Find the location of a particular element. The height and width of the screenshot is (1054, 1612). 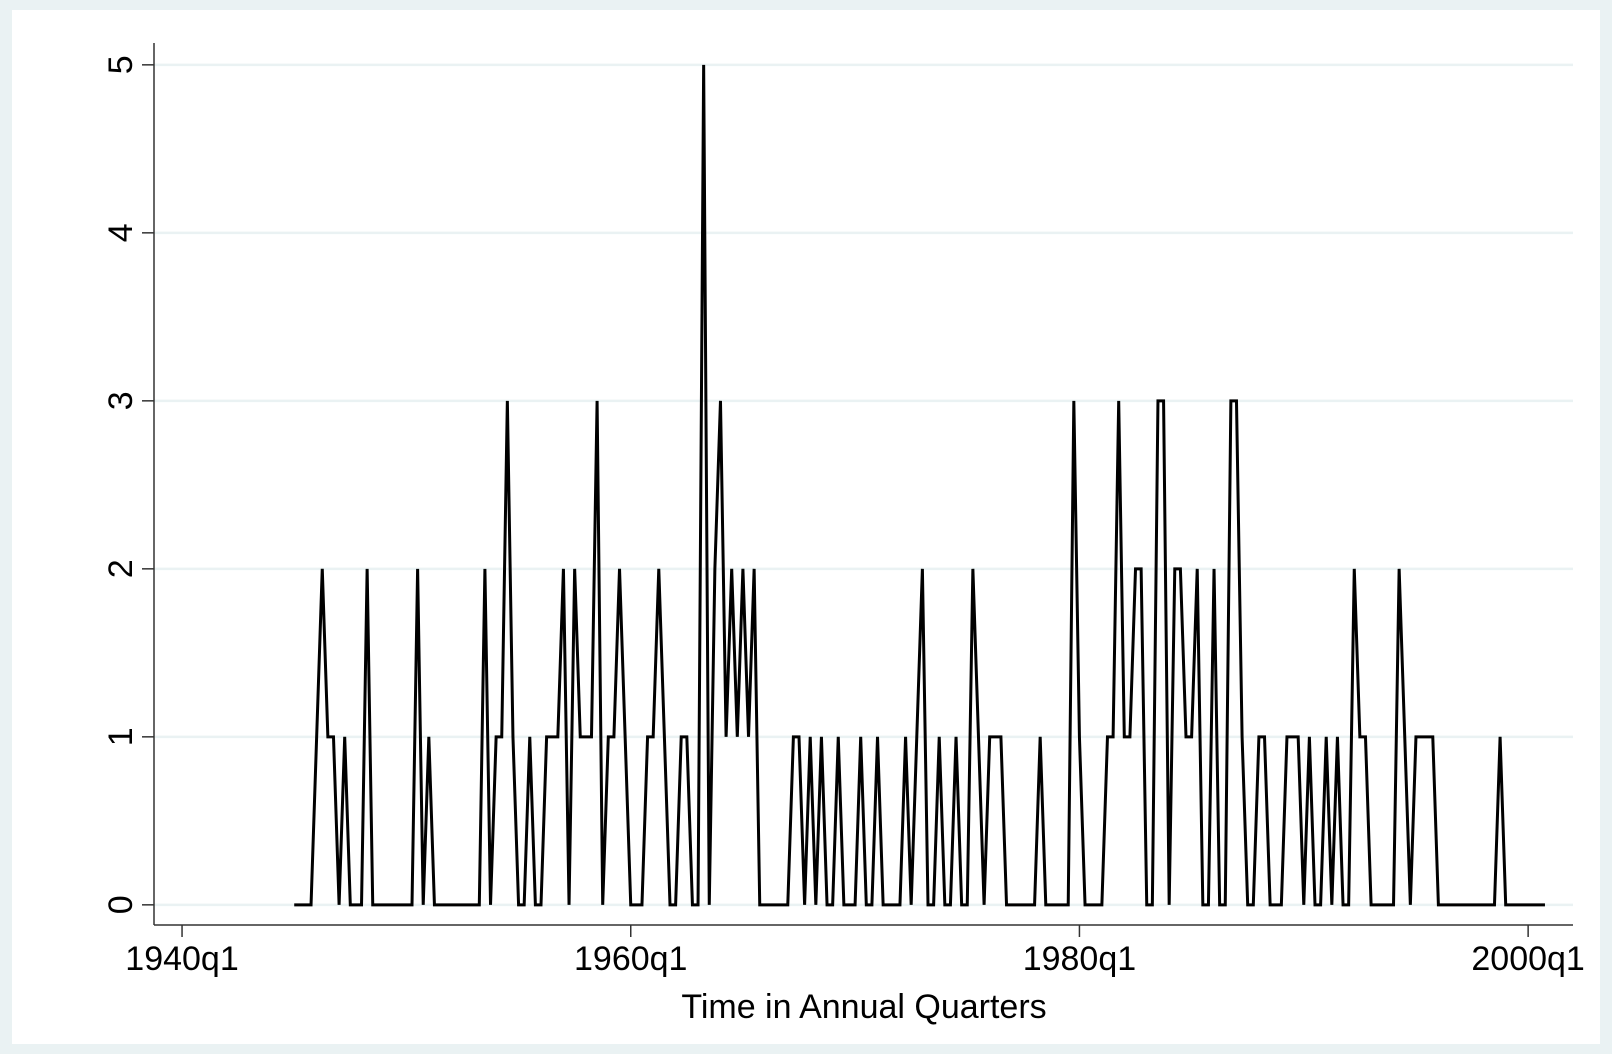

x-tick-label: 2000q1 is located at coordinates (1527, 959).